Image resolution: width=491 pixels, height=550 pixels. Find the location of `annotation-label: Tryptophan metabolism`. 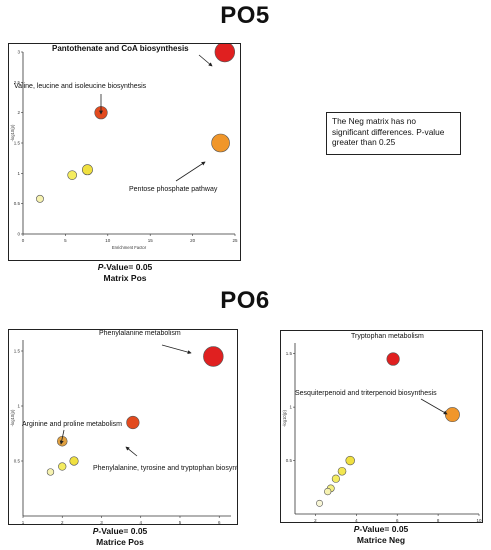

annotation-label: Tryptophan metabolism is located at coordinates (387, 336).